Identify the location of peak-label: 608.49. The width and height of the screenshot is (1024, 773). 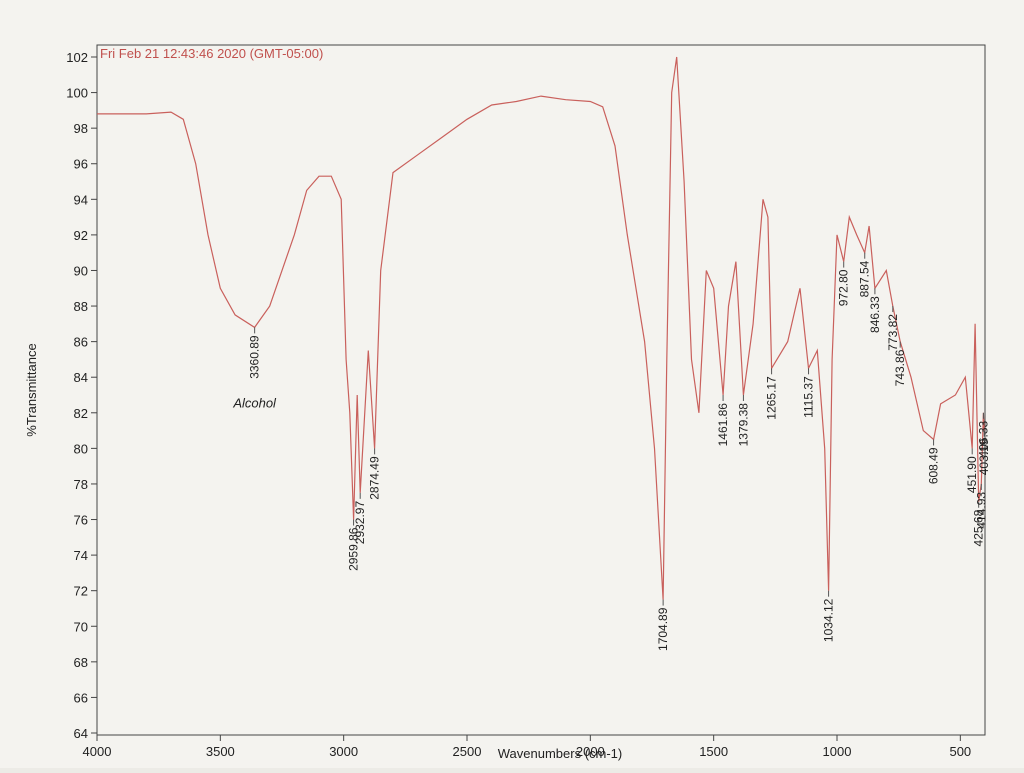
(934, 465).